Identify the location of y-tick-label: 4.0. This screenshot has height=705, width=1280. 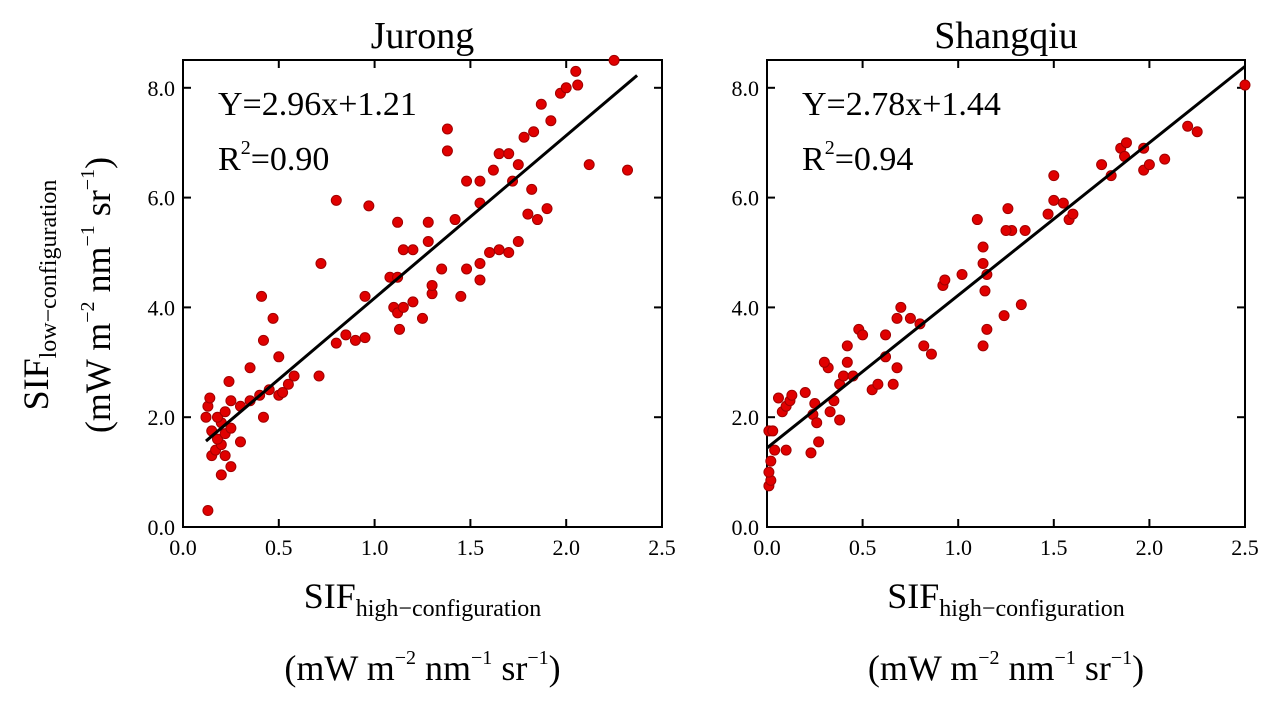
(746, 307).